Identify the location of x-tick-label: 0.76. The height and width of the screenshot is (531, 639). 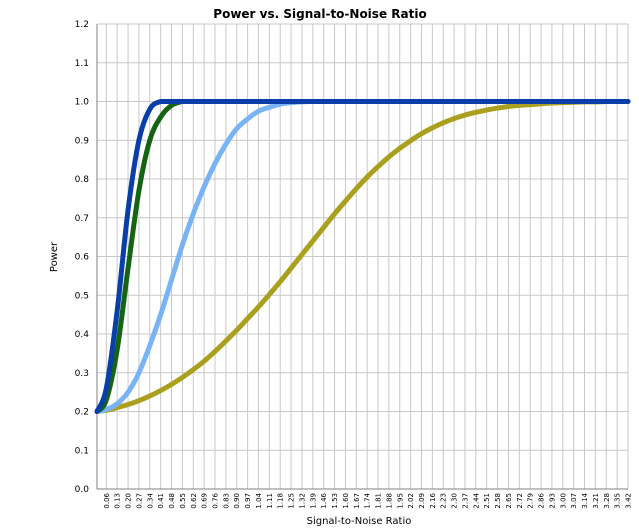
(216, 500).